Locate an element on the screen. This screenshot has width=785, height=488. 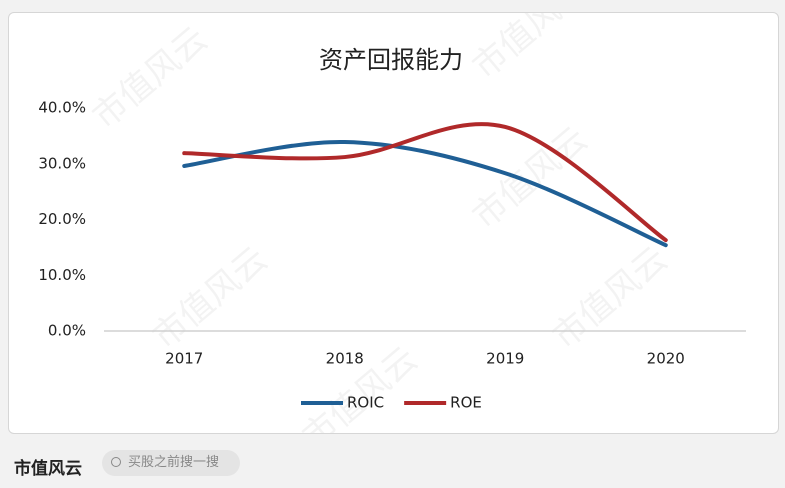
search-box: 买股之前搜一搜 is located at coordinates (171, 463).